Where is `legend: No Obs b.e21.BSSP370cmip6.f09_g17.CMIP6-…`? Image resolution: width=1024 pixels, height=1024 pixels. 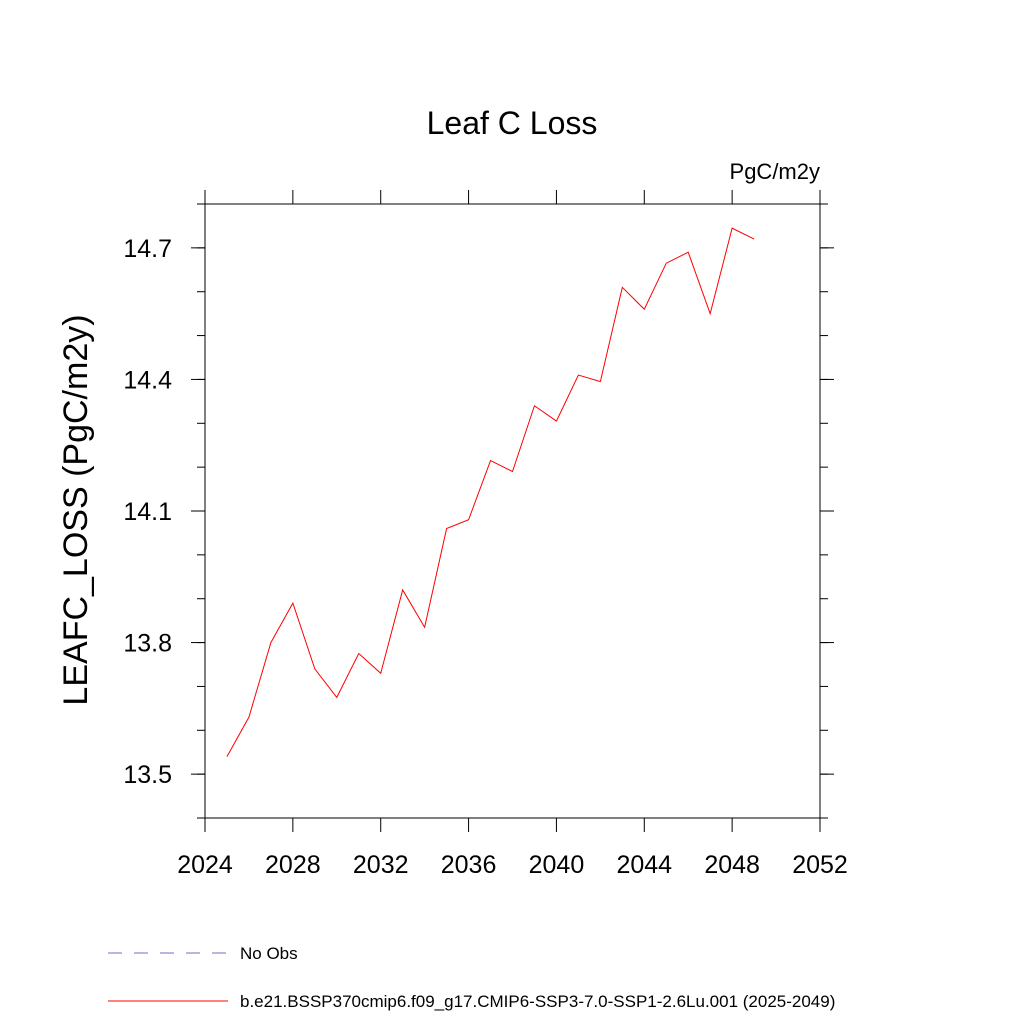 legend: No Obs b.e21.BSSP370cmip6.f09_g17.CMIP6-… is located at coordinates (471, 977).